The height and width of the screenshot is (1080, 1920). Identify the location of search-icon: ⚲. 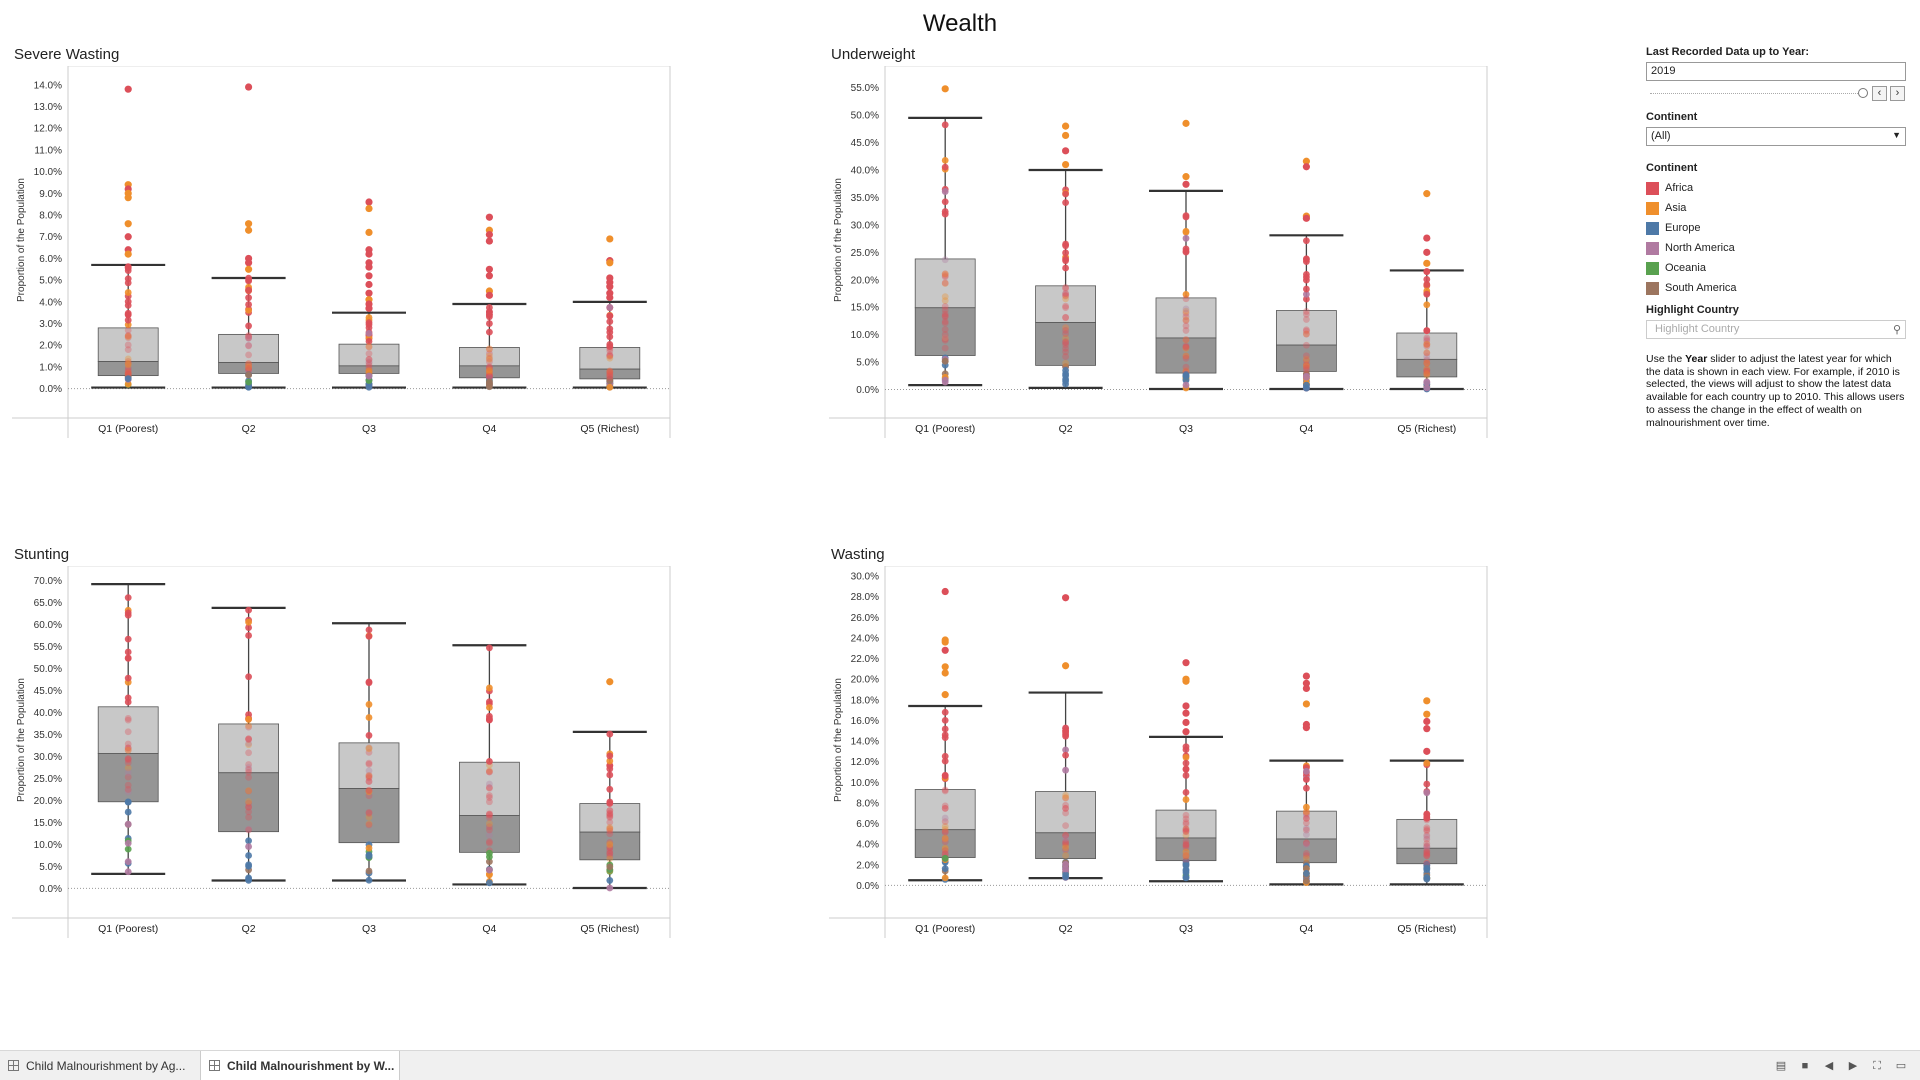
(1896, 330).